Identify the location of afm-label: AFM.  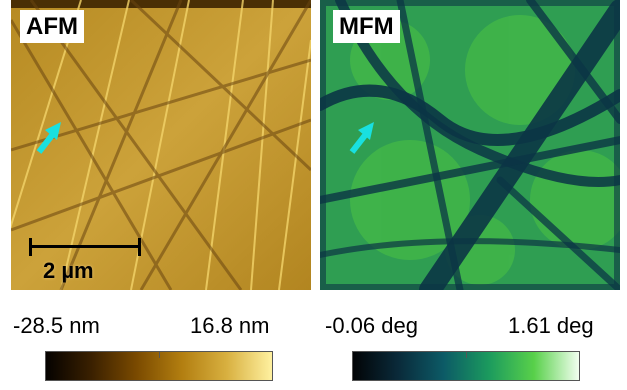
(52, 26).